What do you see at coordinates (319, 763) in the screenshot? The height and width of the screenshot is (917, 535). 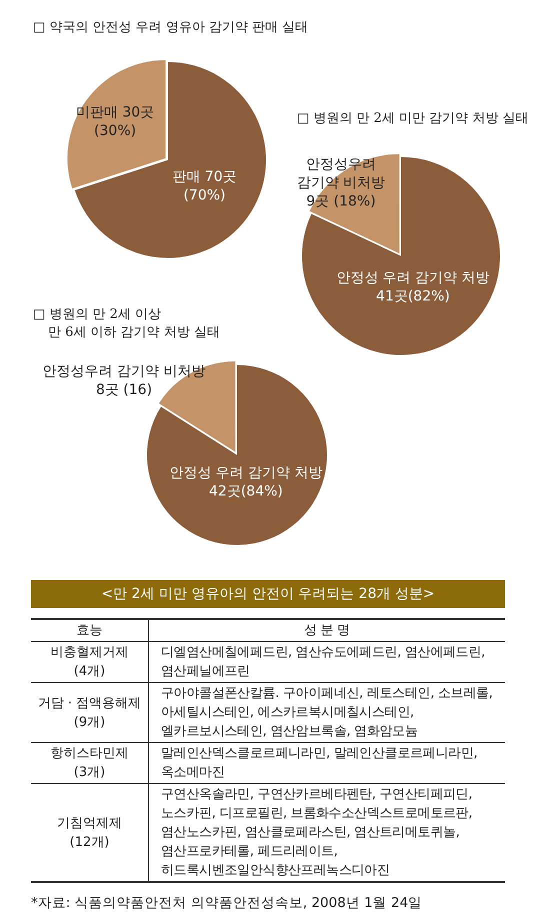 I see `text: 말레인산덱스클로르페니라민, 말레인산클로르페니라민, 옥소메마진` at bounding box center [319, 763].